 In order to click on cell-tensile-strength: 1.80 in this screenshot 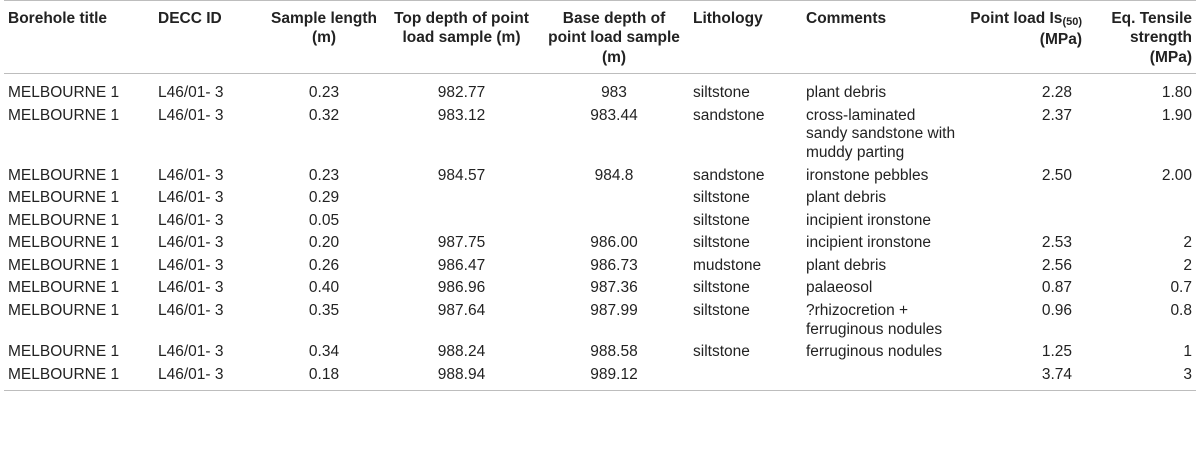, I will do `click(1176, 93)`.